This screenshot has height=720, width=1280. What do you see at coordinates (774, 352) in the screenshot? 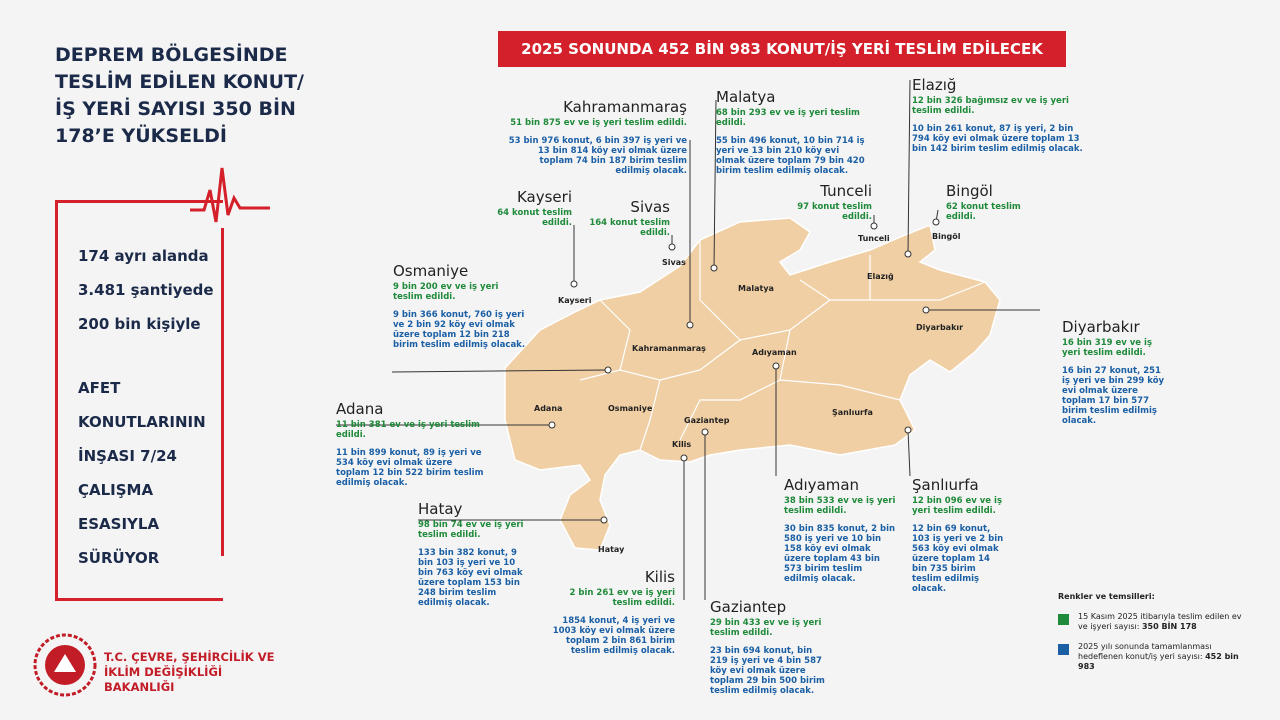
I see `map-label: Adıyaman` at bounding box center [774, 352].